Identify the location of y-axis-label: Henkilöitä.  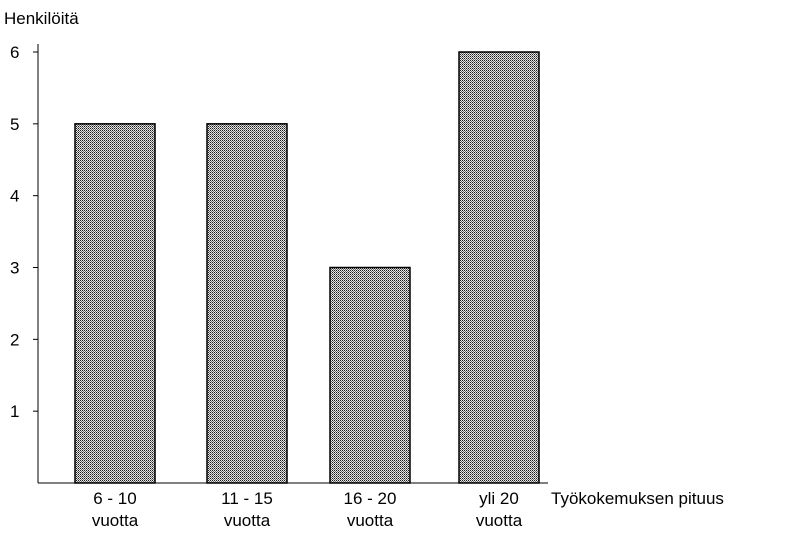
(41, 18).